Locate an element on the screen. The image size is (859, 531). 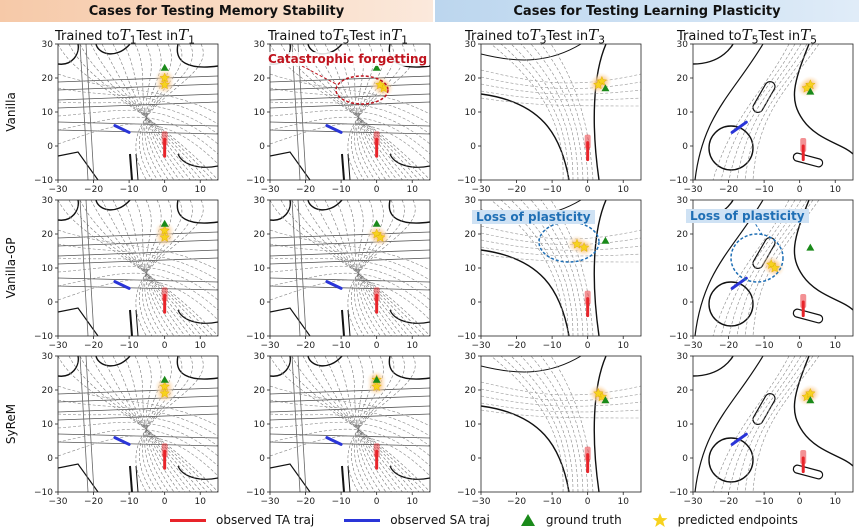
sa-trajectory is located at coordinates (739, 283).